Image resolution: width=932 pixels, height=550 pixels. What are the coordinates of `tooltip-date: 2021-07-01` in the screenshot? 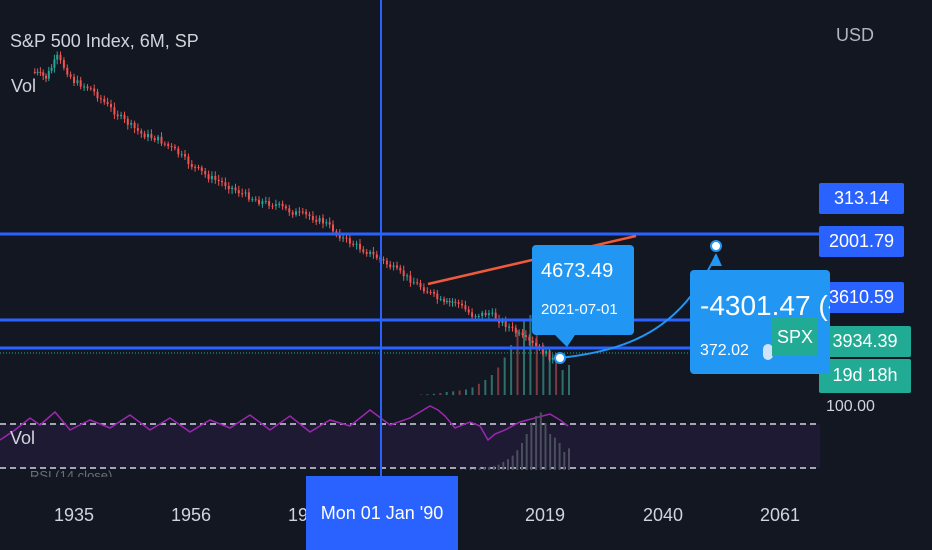 It's located at (579, 309).